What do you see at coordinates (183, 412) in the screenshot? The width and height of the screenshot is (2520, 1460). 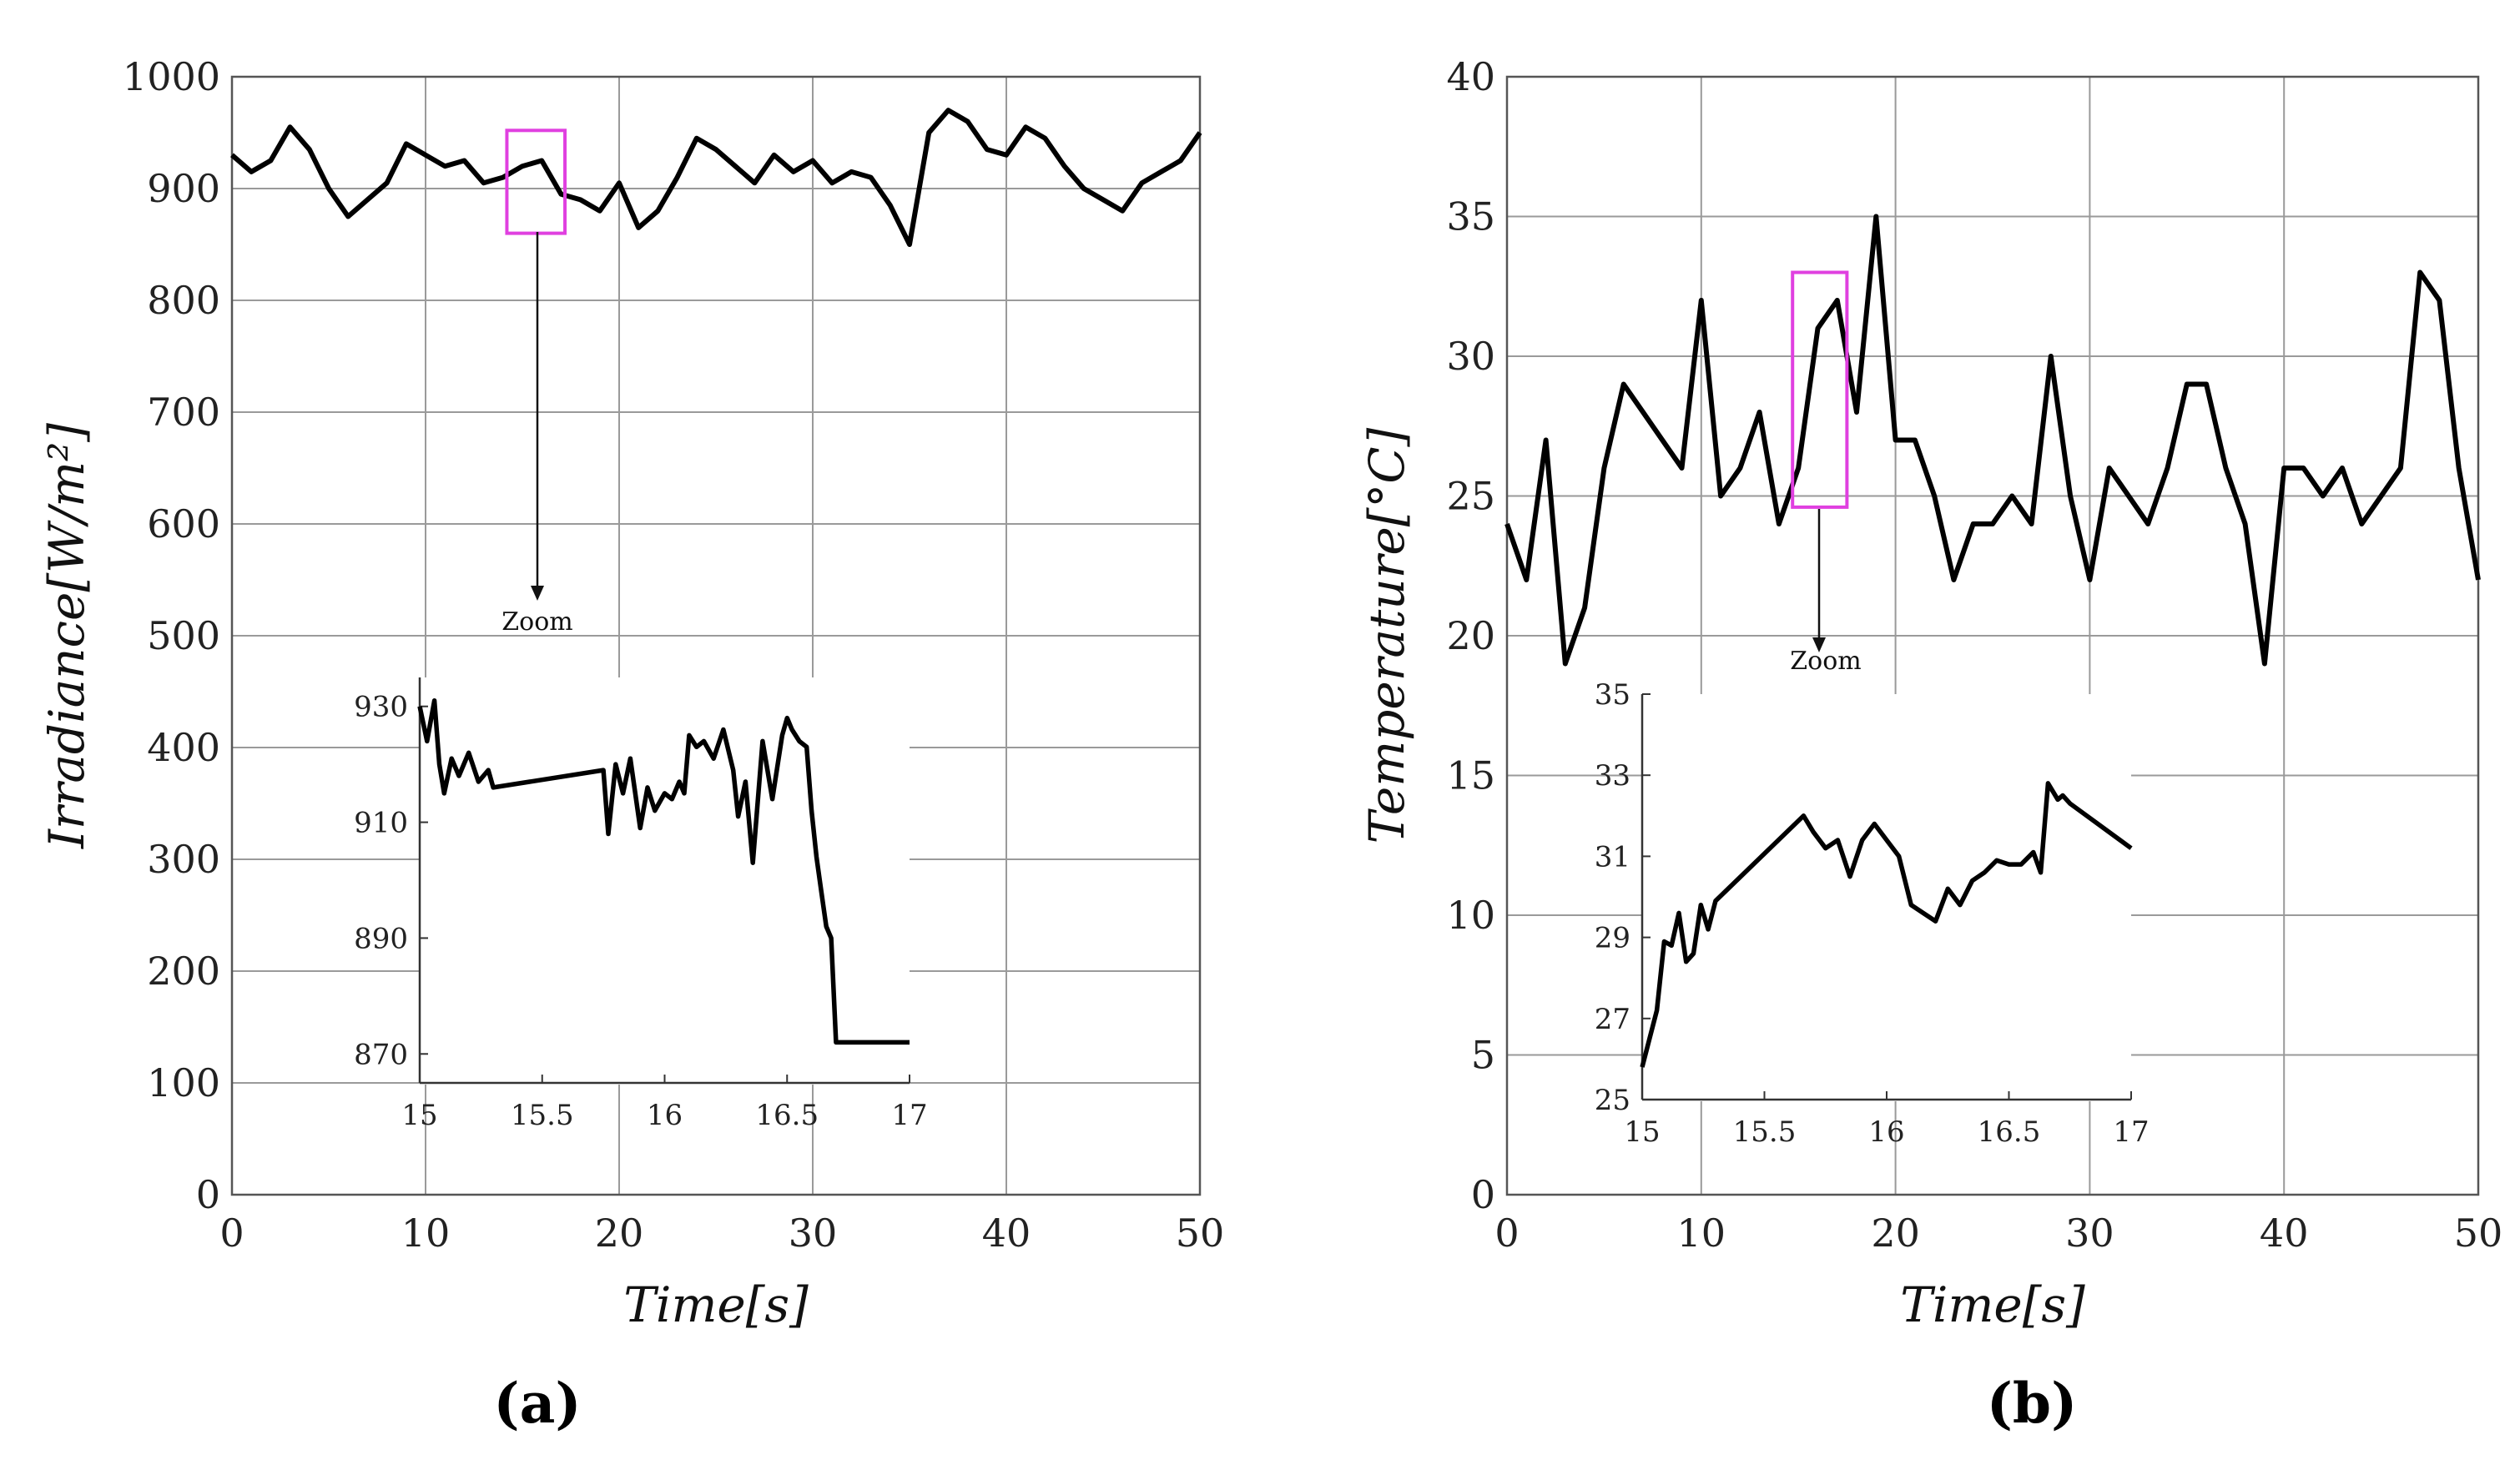 I see `y-tick-label: 700` at bounding box center [183, 412].